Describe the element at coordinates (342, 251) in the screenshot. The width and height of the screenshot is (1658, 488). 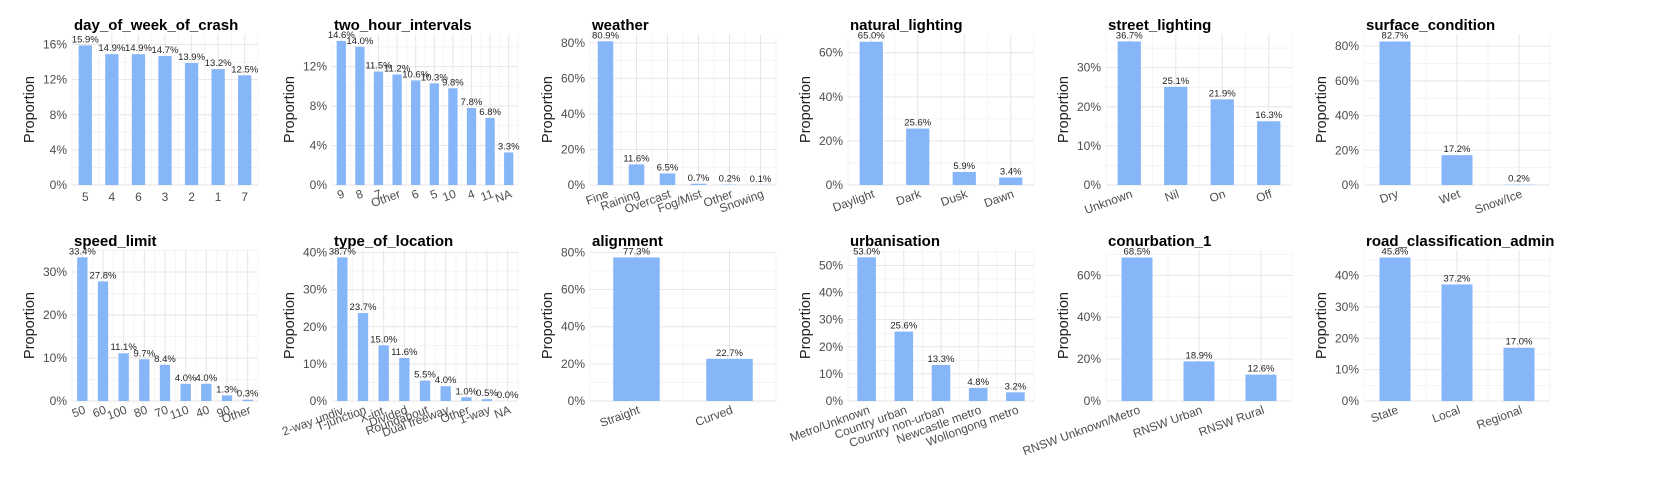
I see `data-label: 38.7%` at that location.